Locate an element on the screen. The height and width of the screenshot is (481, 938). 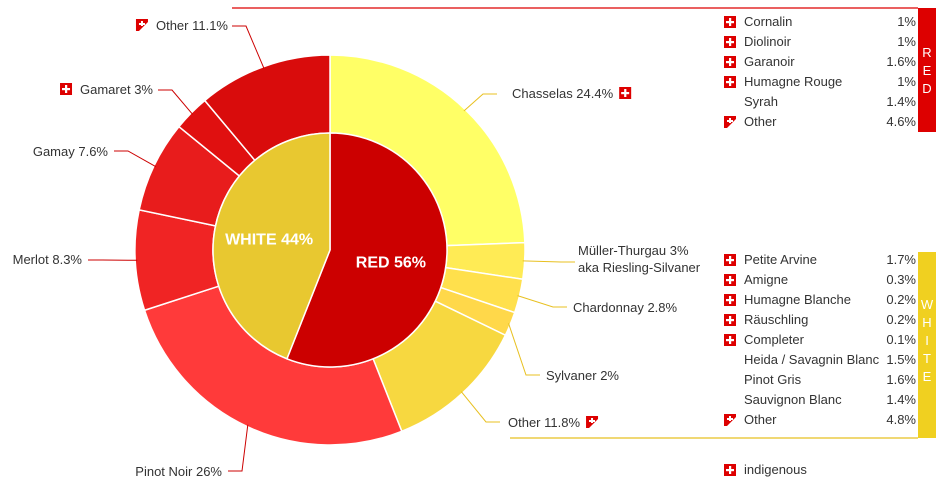
white-variety-row: Completer 0.1% is located at coordinates (820, 340).